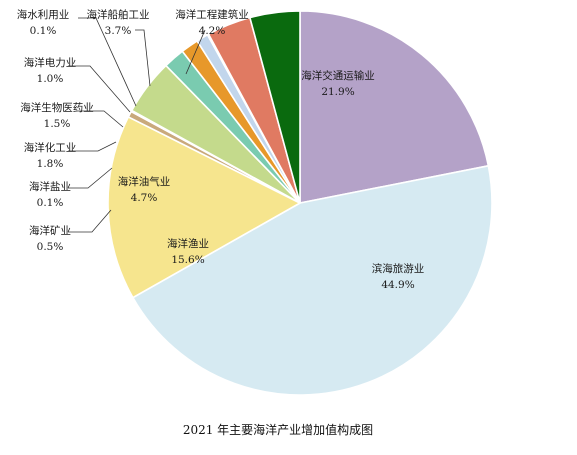  Describe the element at coordinates (50, 62) in the screenshot. I see `slice-name-label: 海洋电力业` at that location.